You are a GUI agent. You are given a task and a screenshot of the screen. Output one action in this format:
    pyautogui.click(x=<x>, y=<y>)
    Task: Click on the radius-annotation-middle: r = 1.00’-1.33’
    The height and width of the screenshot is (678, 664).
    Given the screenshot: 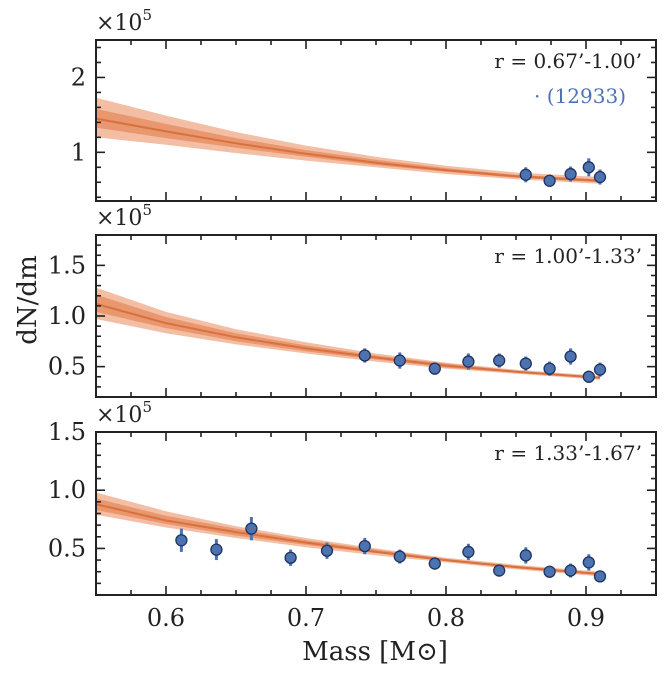 What is the action you would take?
    pyautogui.click(x=568, y=256)
    